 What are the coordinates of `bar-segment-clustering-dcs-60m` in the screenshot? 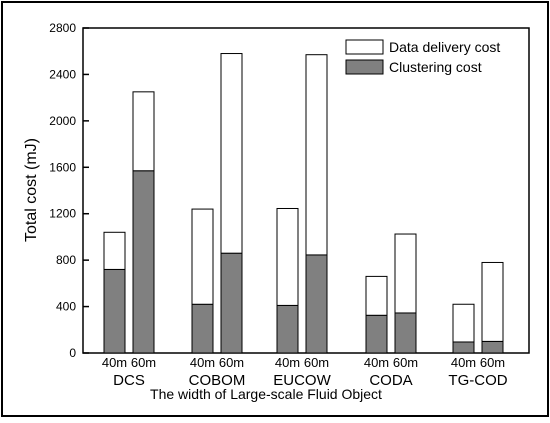 It's located at (143, 262).